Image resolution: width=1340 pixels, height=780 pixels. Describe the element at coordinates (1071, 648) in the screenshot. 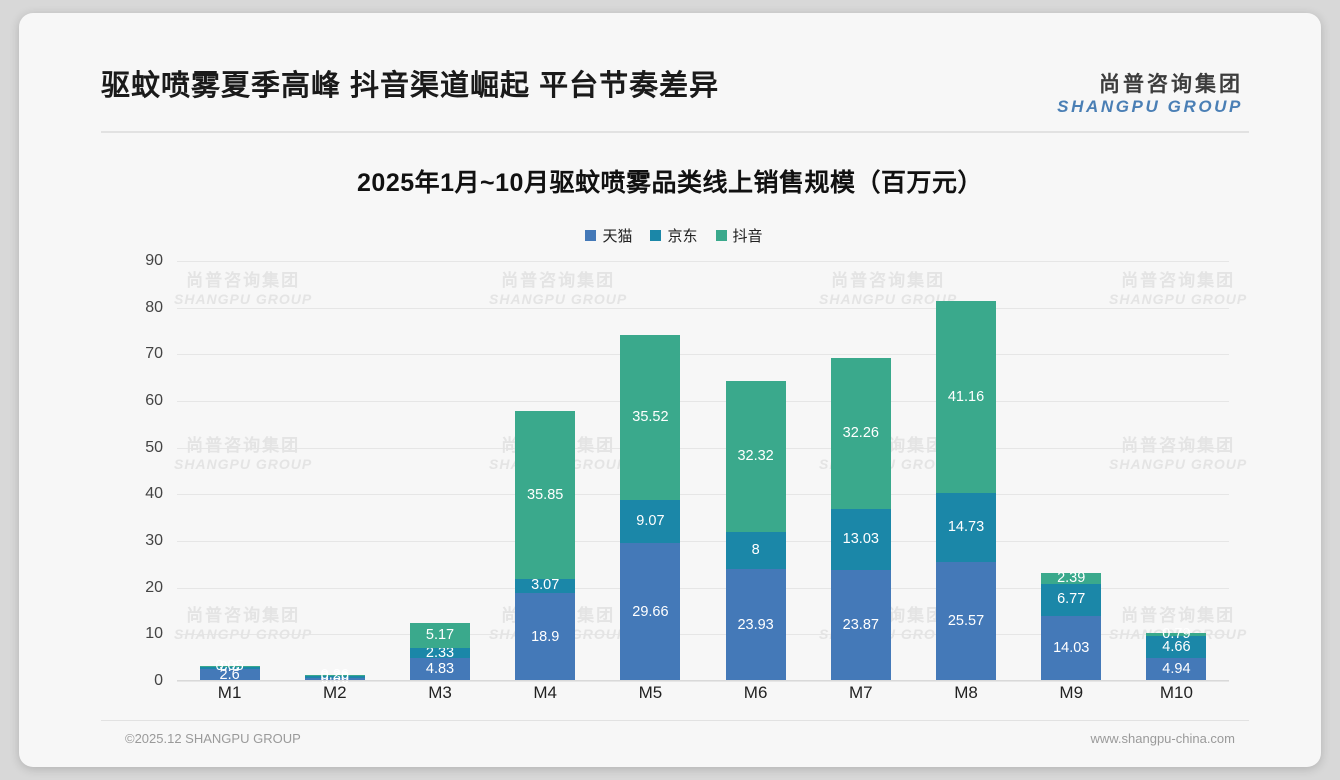

I see `bar-segment: 14.03` at that location.